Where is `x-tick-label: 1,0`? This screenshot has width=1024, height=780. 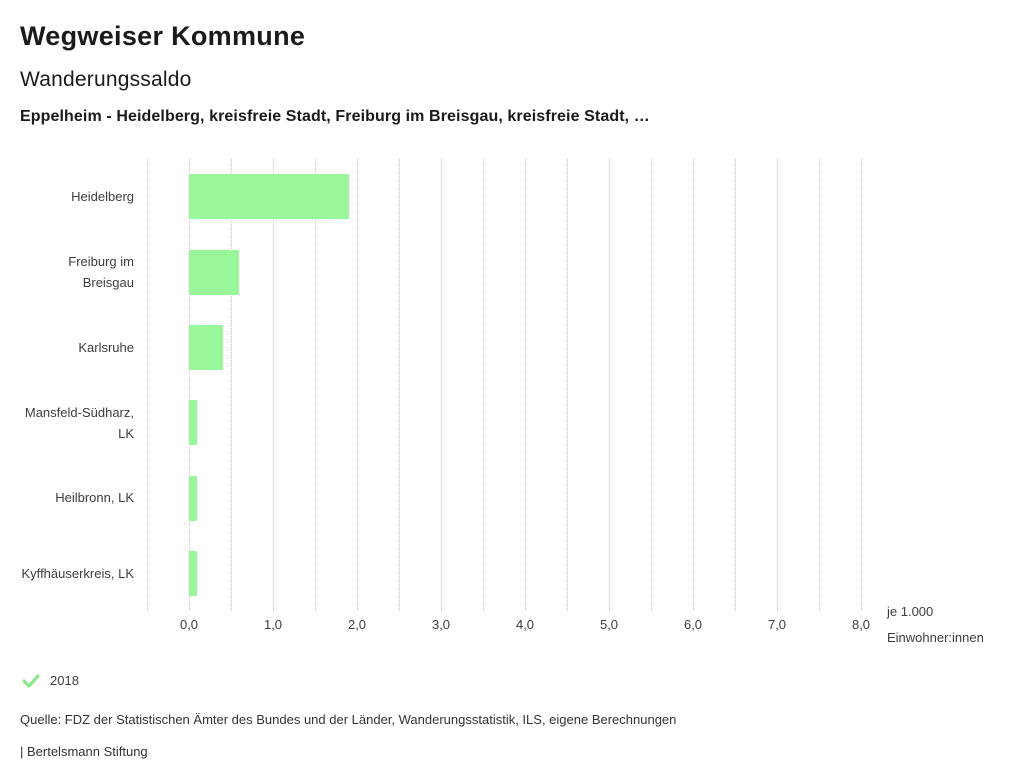 x-tick-label: 1,0 is located at coordinates (273, 624).